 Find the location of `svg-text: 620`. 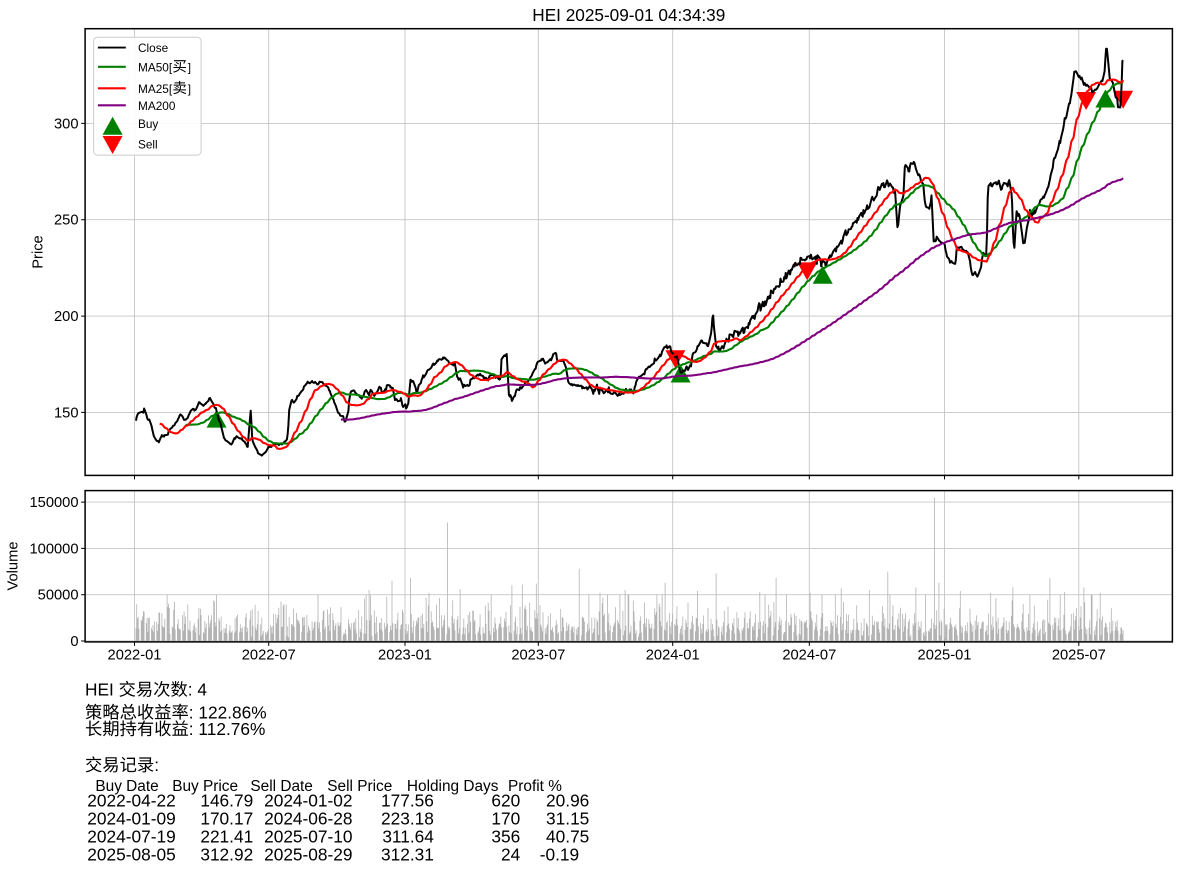

svg-text: 620 is located at coordinates (505, 801).